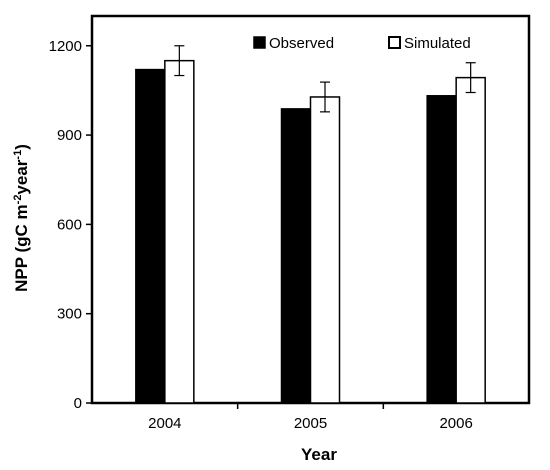 Image resolution: width=550 pixels, height=470 pixels. Describe the element at coordinates (310, 423) in the screenshot. I see `x-tick-label: 2005` at that location.